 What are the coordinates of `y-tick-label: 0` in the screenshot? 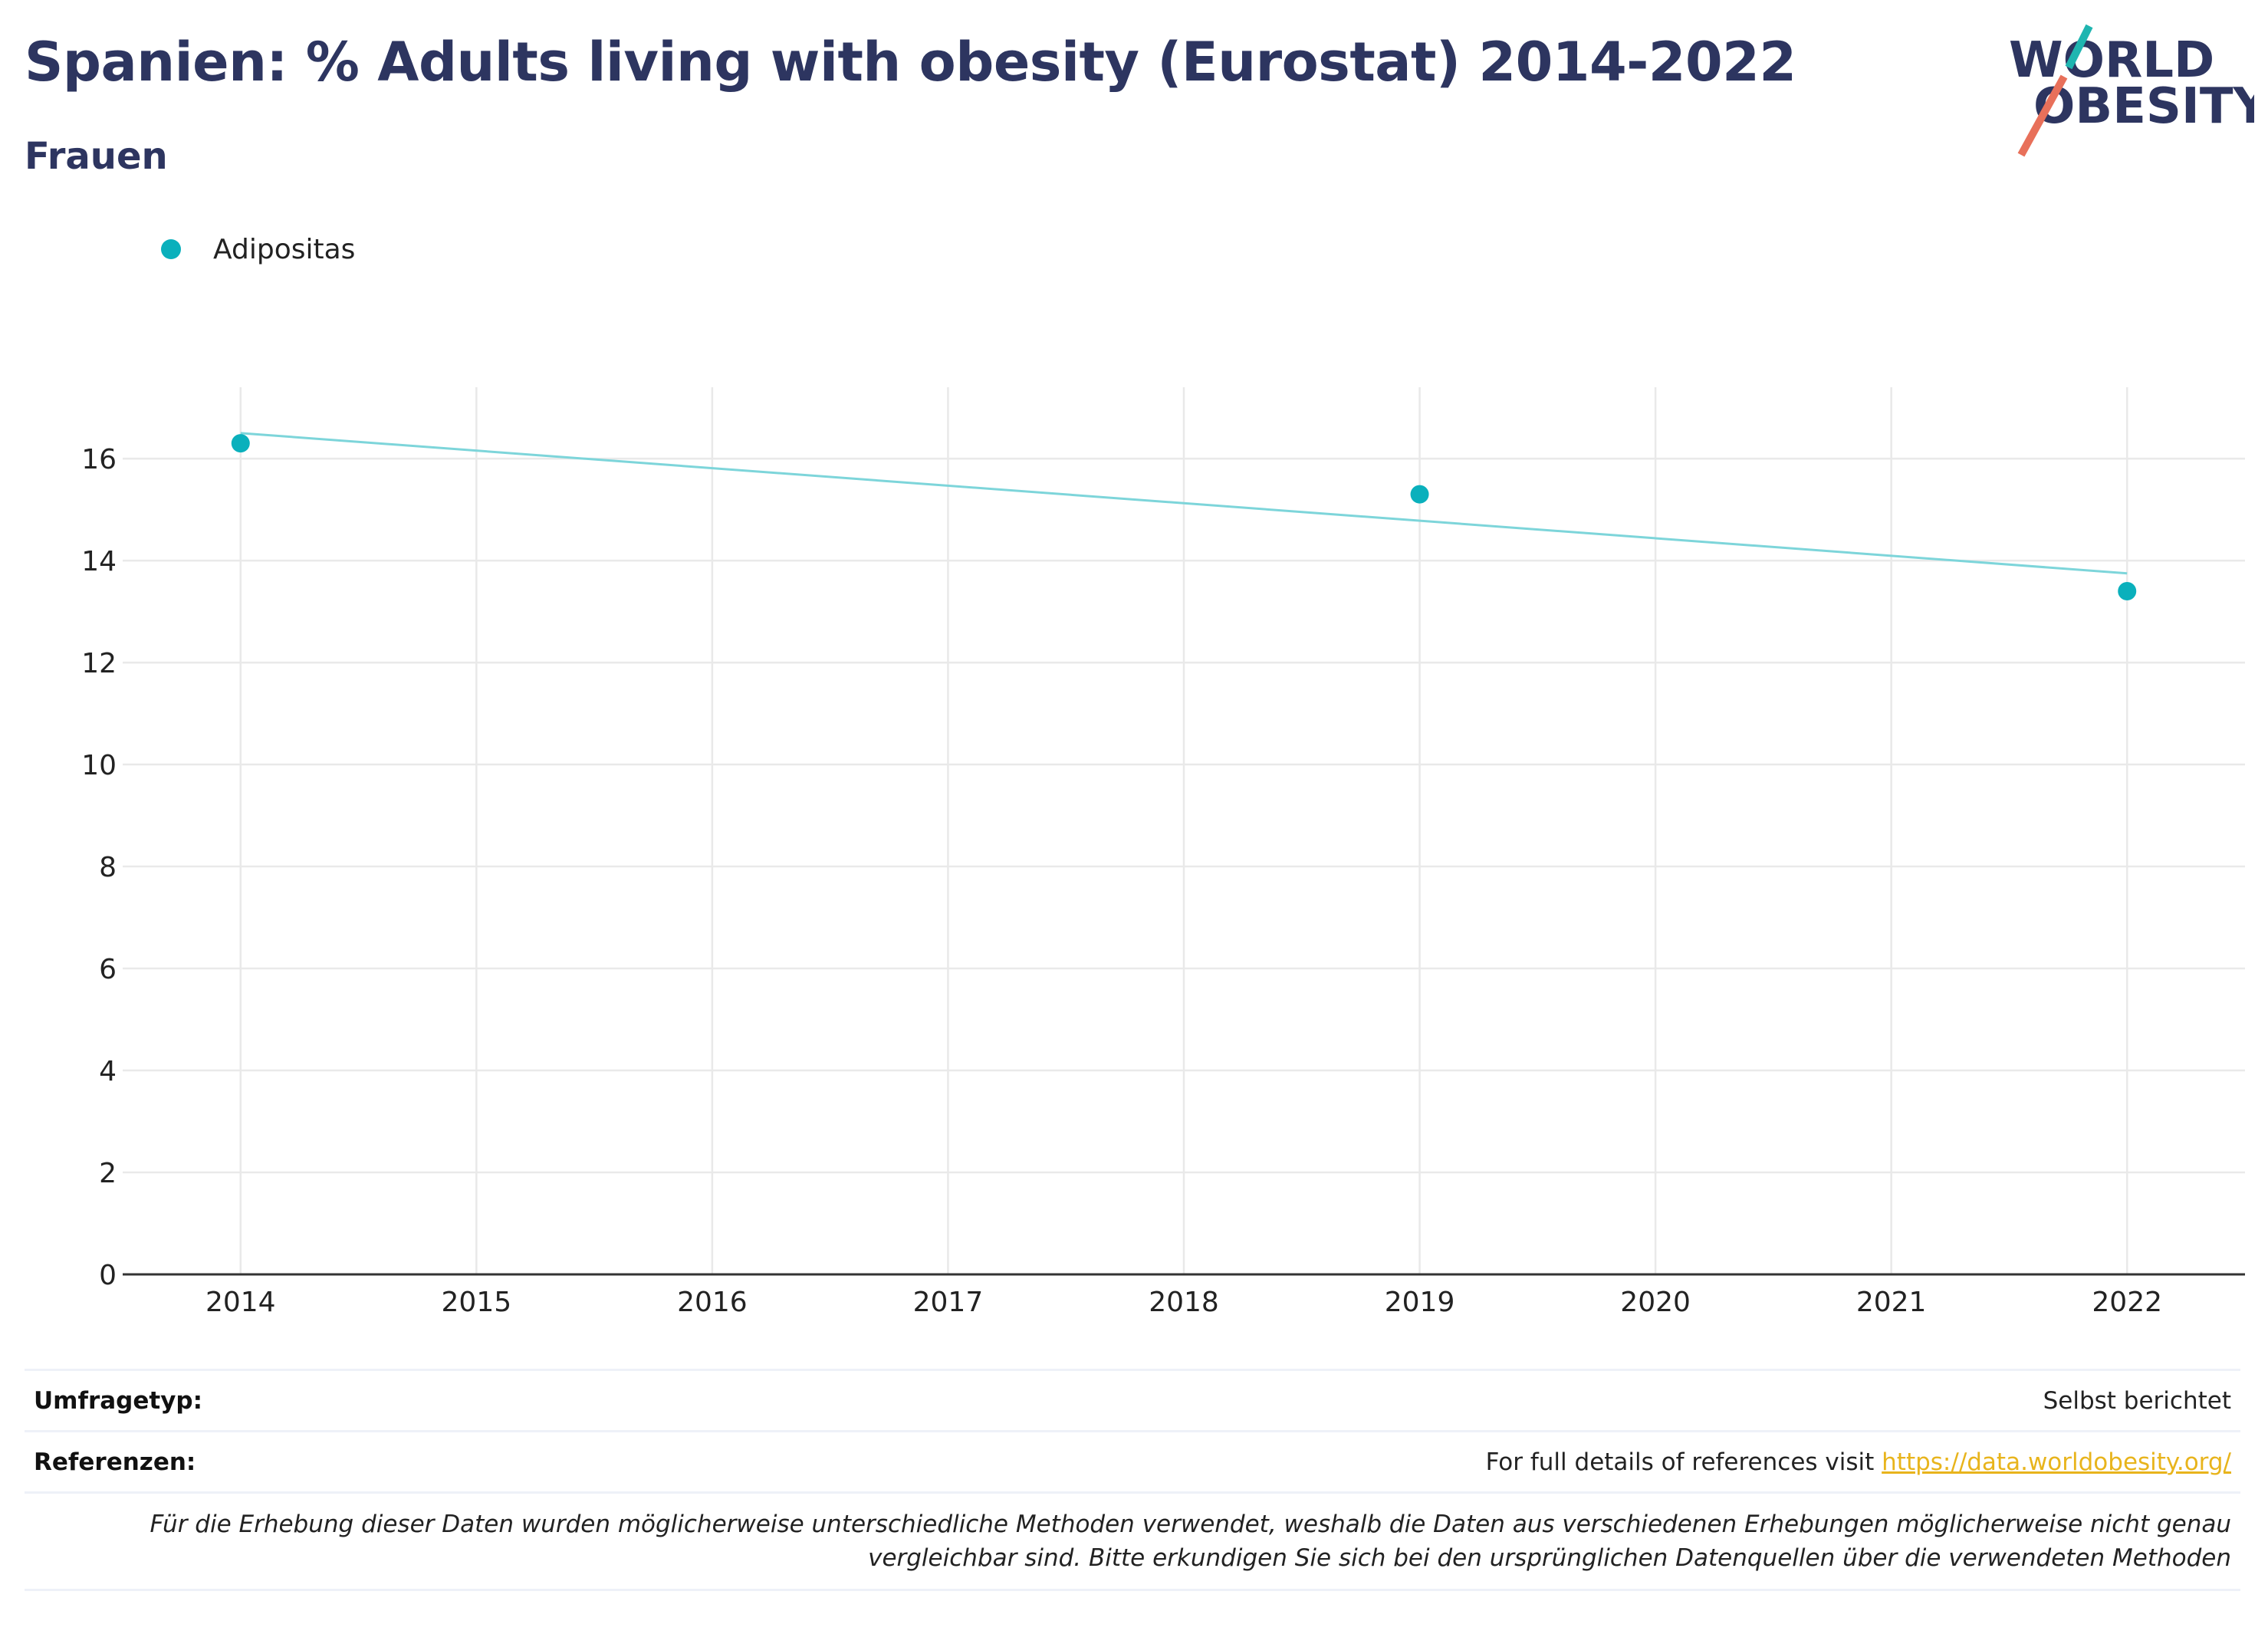 It's located at (108, 1275).